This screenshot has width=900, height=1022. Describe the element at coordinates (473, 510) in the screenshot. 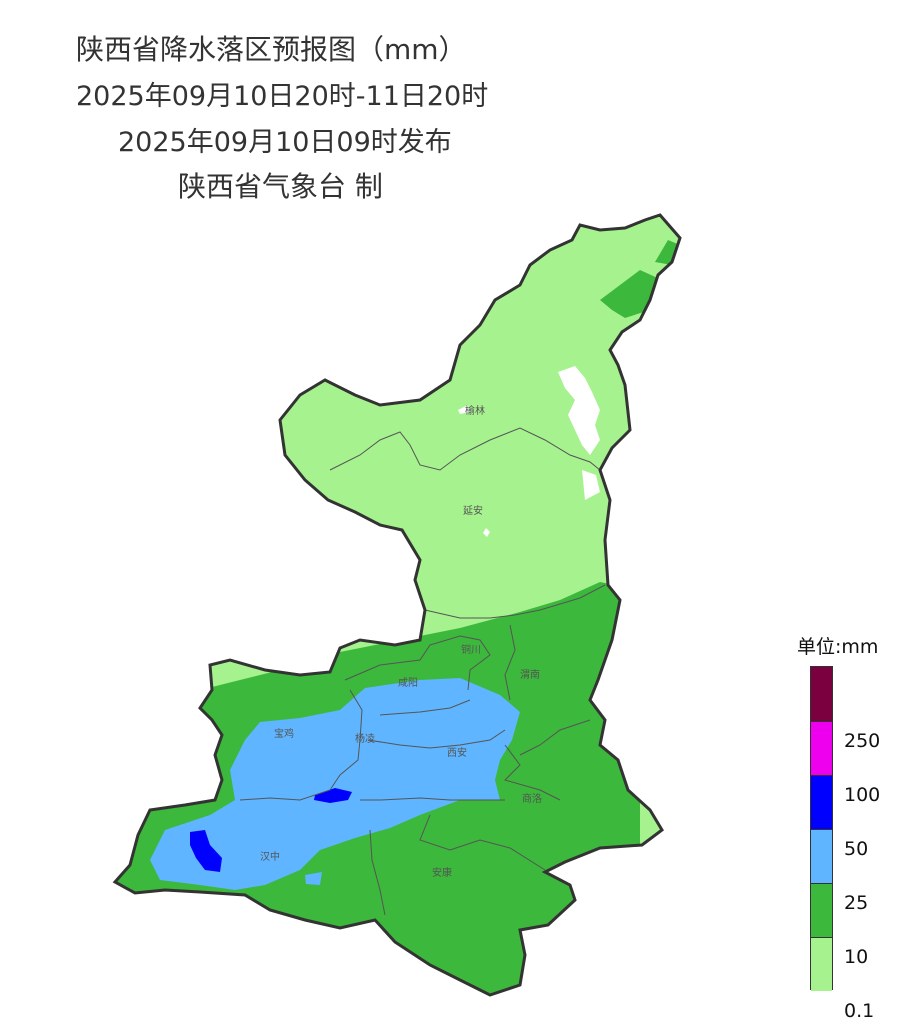

I see `city-label-yanan: 延安` at that location.